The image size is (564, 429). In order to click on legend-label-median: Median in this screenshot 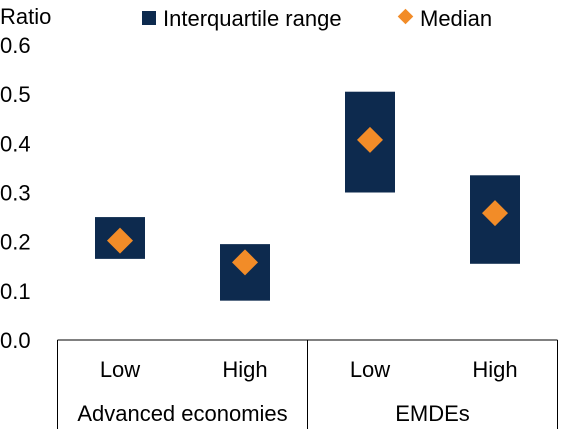, I will do `click(456, 18)`.